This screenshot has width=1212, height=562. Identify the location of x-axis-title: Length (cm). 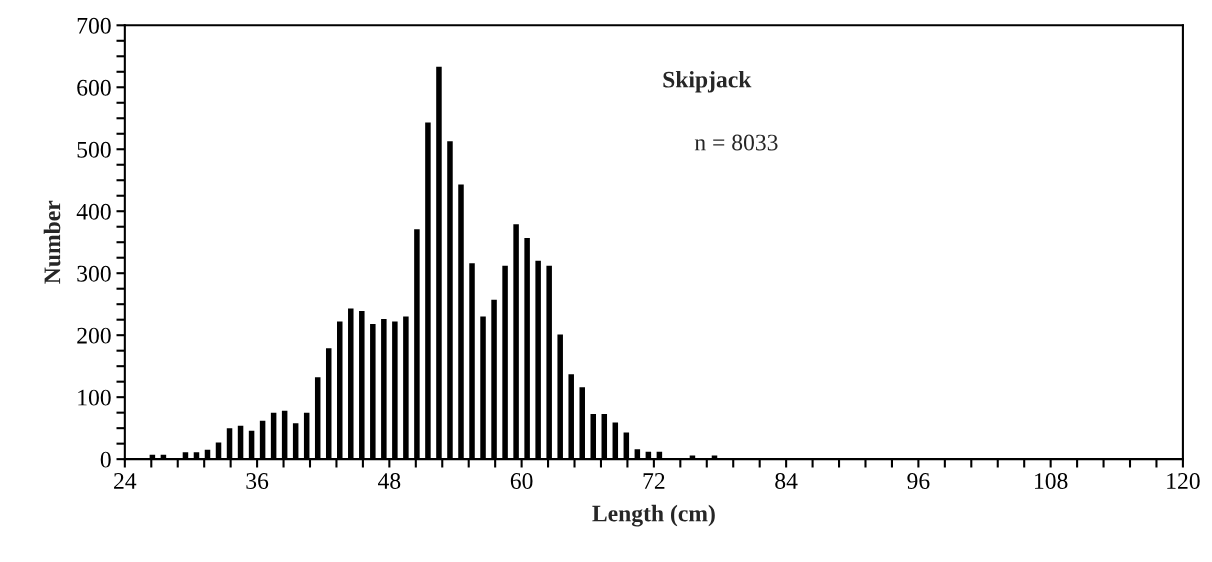
(653, 515).